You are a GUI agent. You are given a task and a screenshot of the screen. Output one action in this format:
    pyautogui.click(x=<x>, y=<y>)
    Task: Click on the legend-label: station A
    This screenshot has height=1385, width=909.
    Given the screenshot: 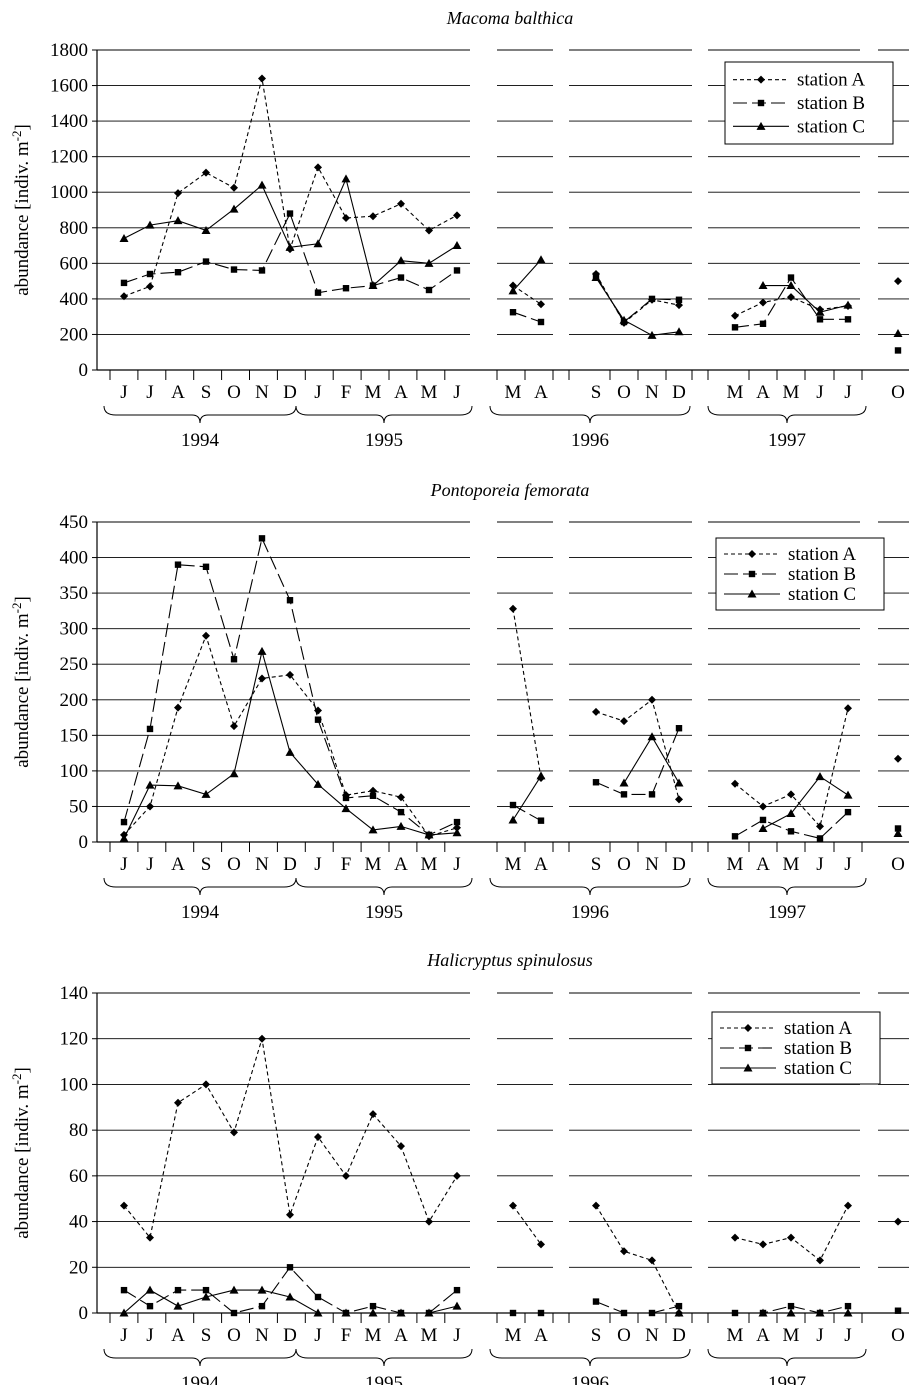 What is the action you would take?
    pyautogui.click(x=822, y=554)
    